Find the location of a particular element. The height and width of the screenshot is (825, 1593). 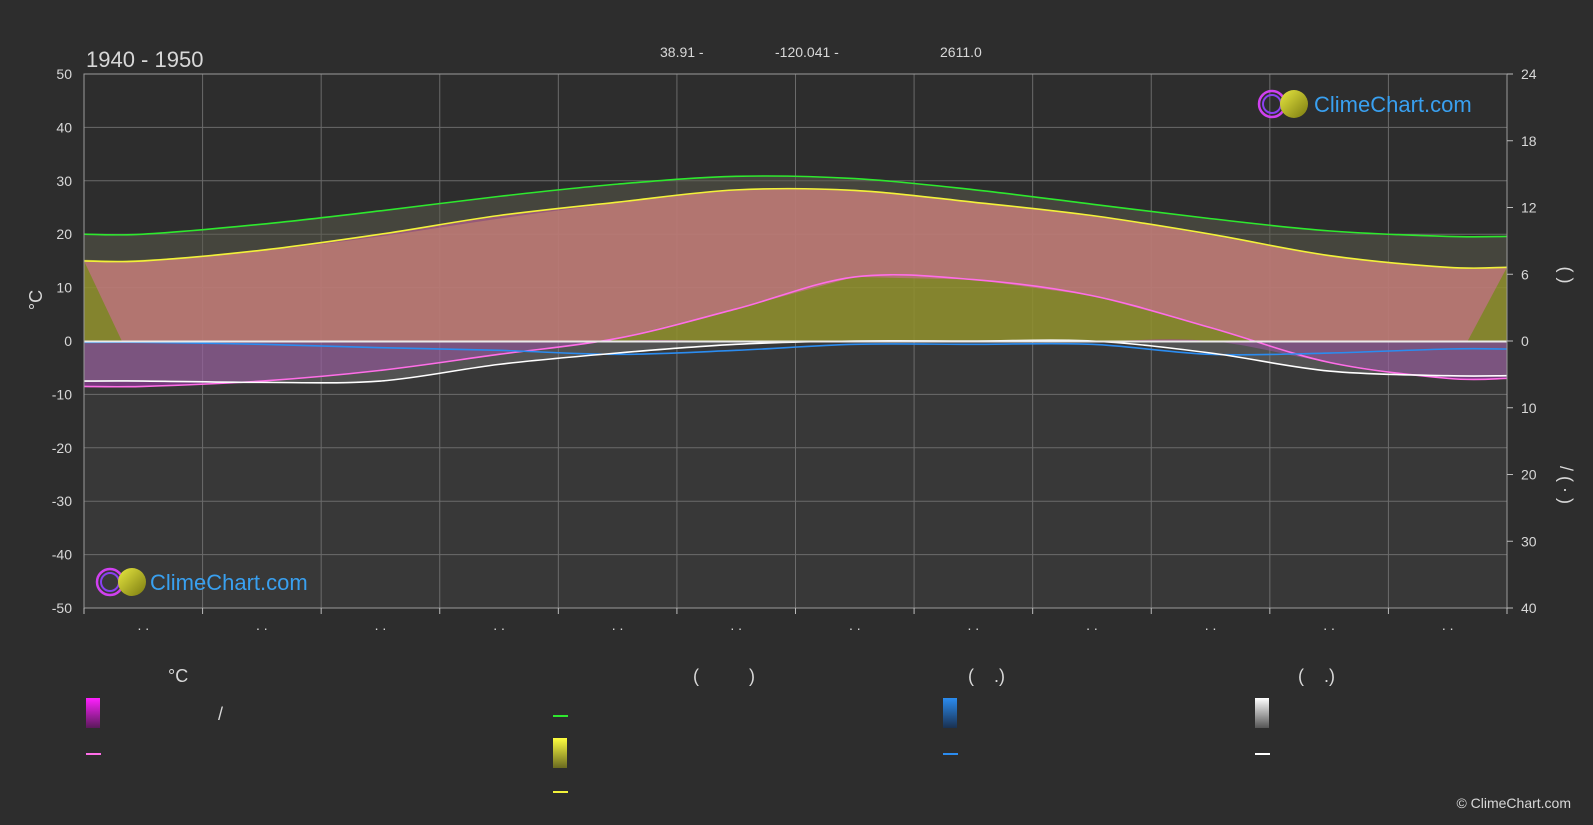

left-tick-label: 40 is located at coordinates (64, 127).